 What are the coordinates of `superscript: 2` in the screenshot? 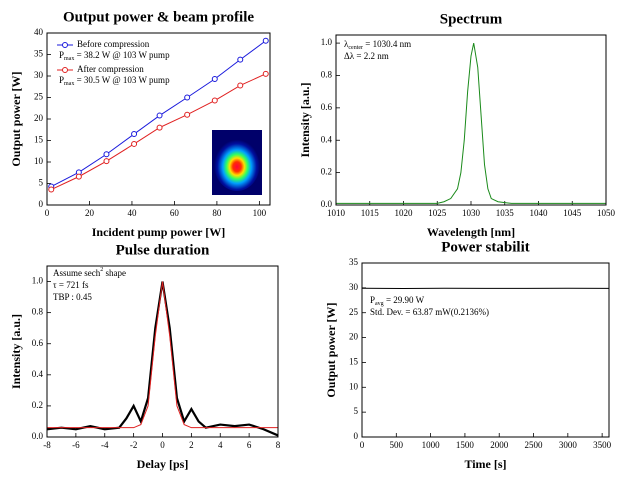 It's located at (101, 270).